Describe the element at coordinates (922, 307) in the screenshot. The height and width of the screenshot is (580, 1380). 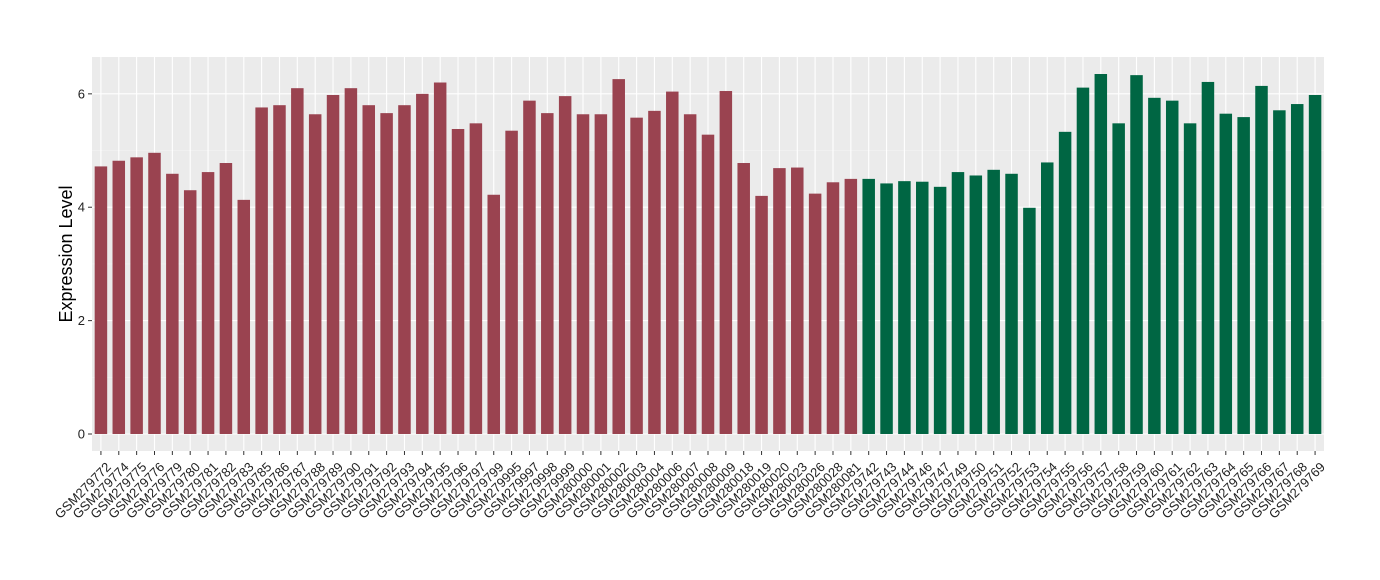
I see `bar-GSM279746` at that location.